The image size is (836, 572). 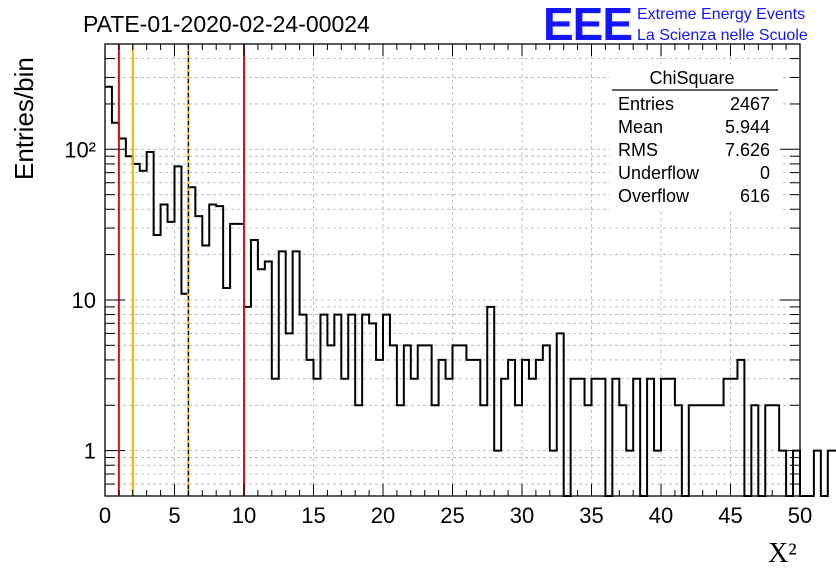 What do you see at coordinates (226, 24) in the screenshot?
I see `chart-title: PATE-01-2020-02-24-00024` at bounding box center [226, 24].